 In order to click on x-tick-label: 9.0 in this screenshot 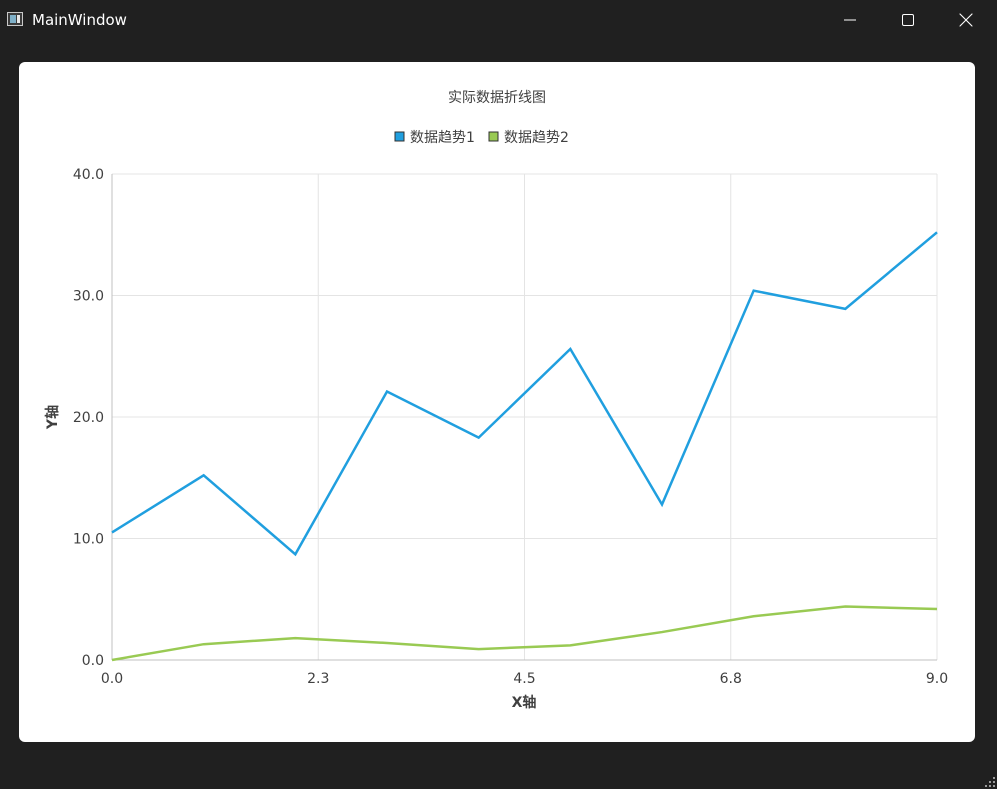, I will do `click(937, 679)`.